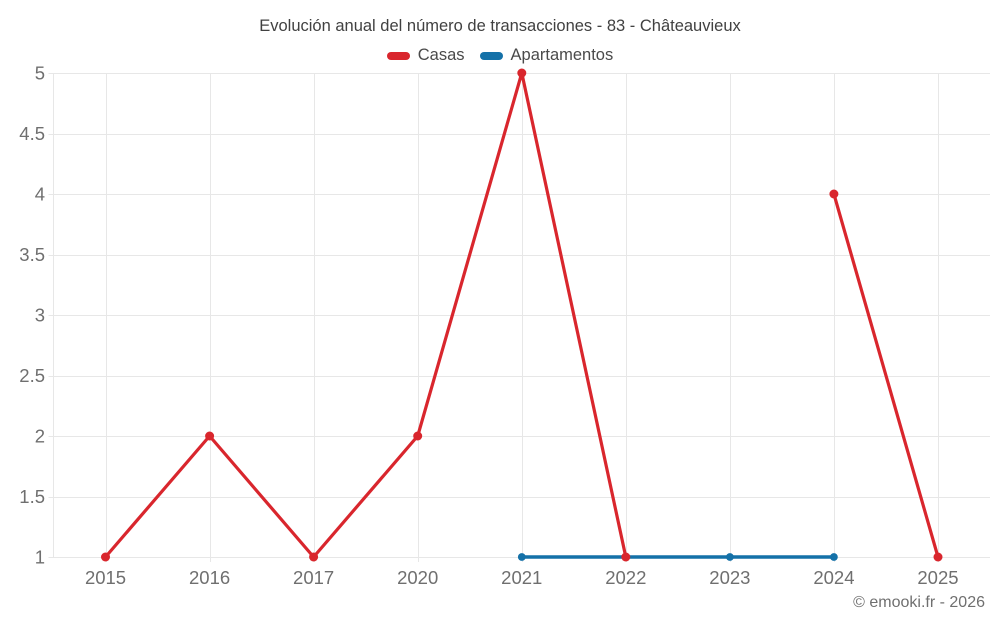 The image size is (1000, 625). Describe the element at coordinates (937, 577) in the screenshot. I see `x-axis-tick-label: 2025` at that location.